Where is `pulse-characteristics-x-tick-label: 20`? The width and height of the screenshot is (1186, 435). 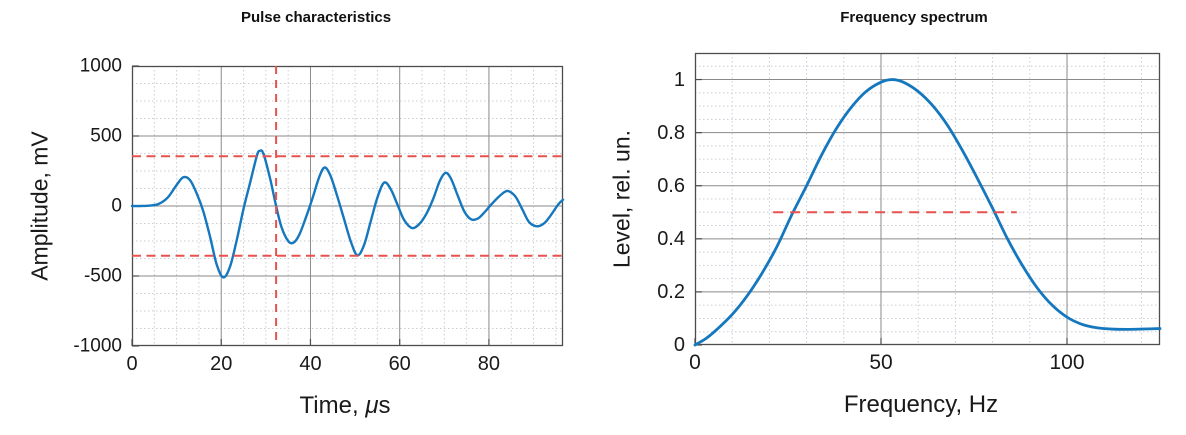
pulse-characteristics-x-tick-label: 20 is located at coordinates (221, 364).